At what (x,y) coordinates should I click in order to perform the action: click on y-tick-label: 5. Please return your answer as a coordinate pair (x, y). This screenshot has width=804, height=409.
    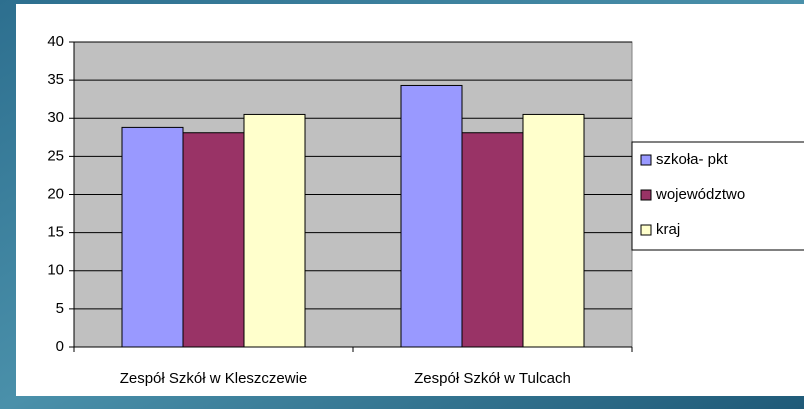
    Looking at the image, I should click on (60, 308).